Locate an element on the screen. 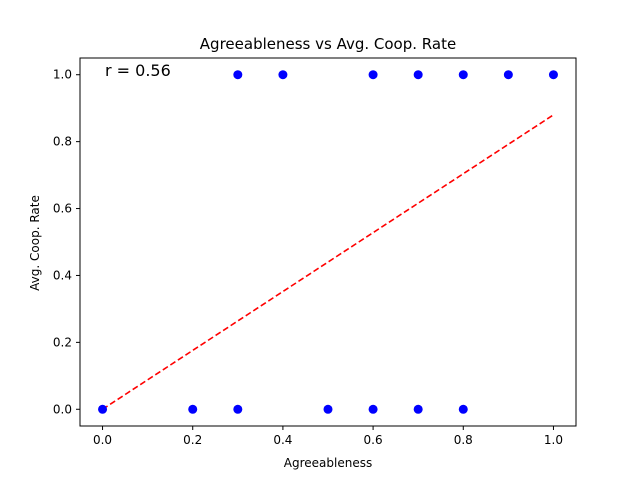  y-axis-label: Avg. Coop. Rate is located at coordinates (35, 243).